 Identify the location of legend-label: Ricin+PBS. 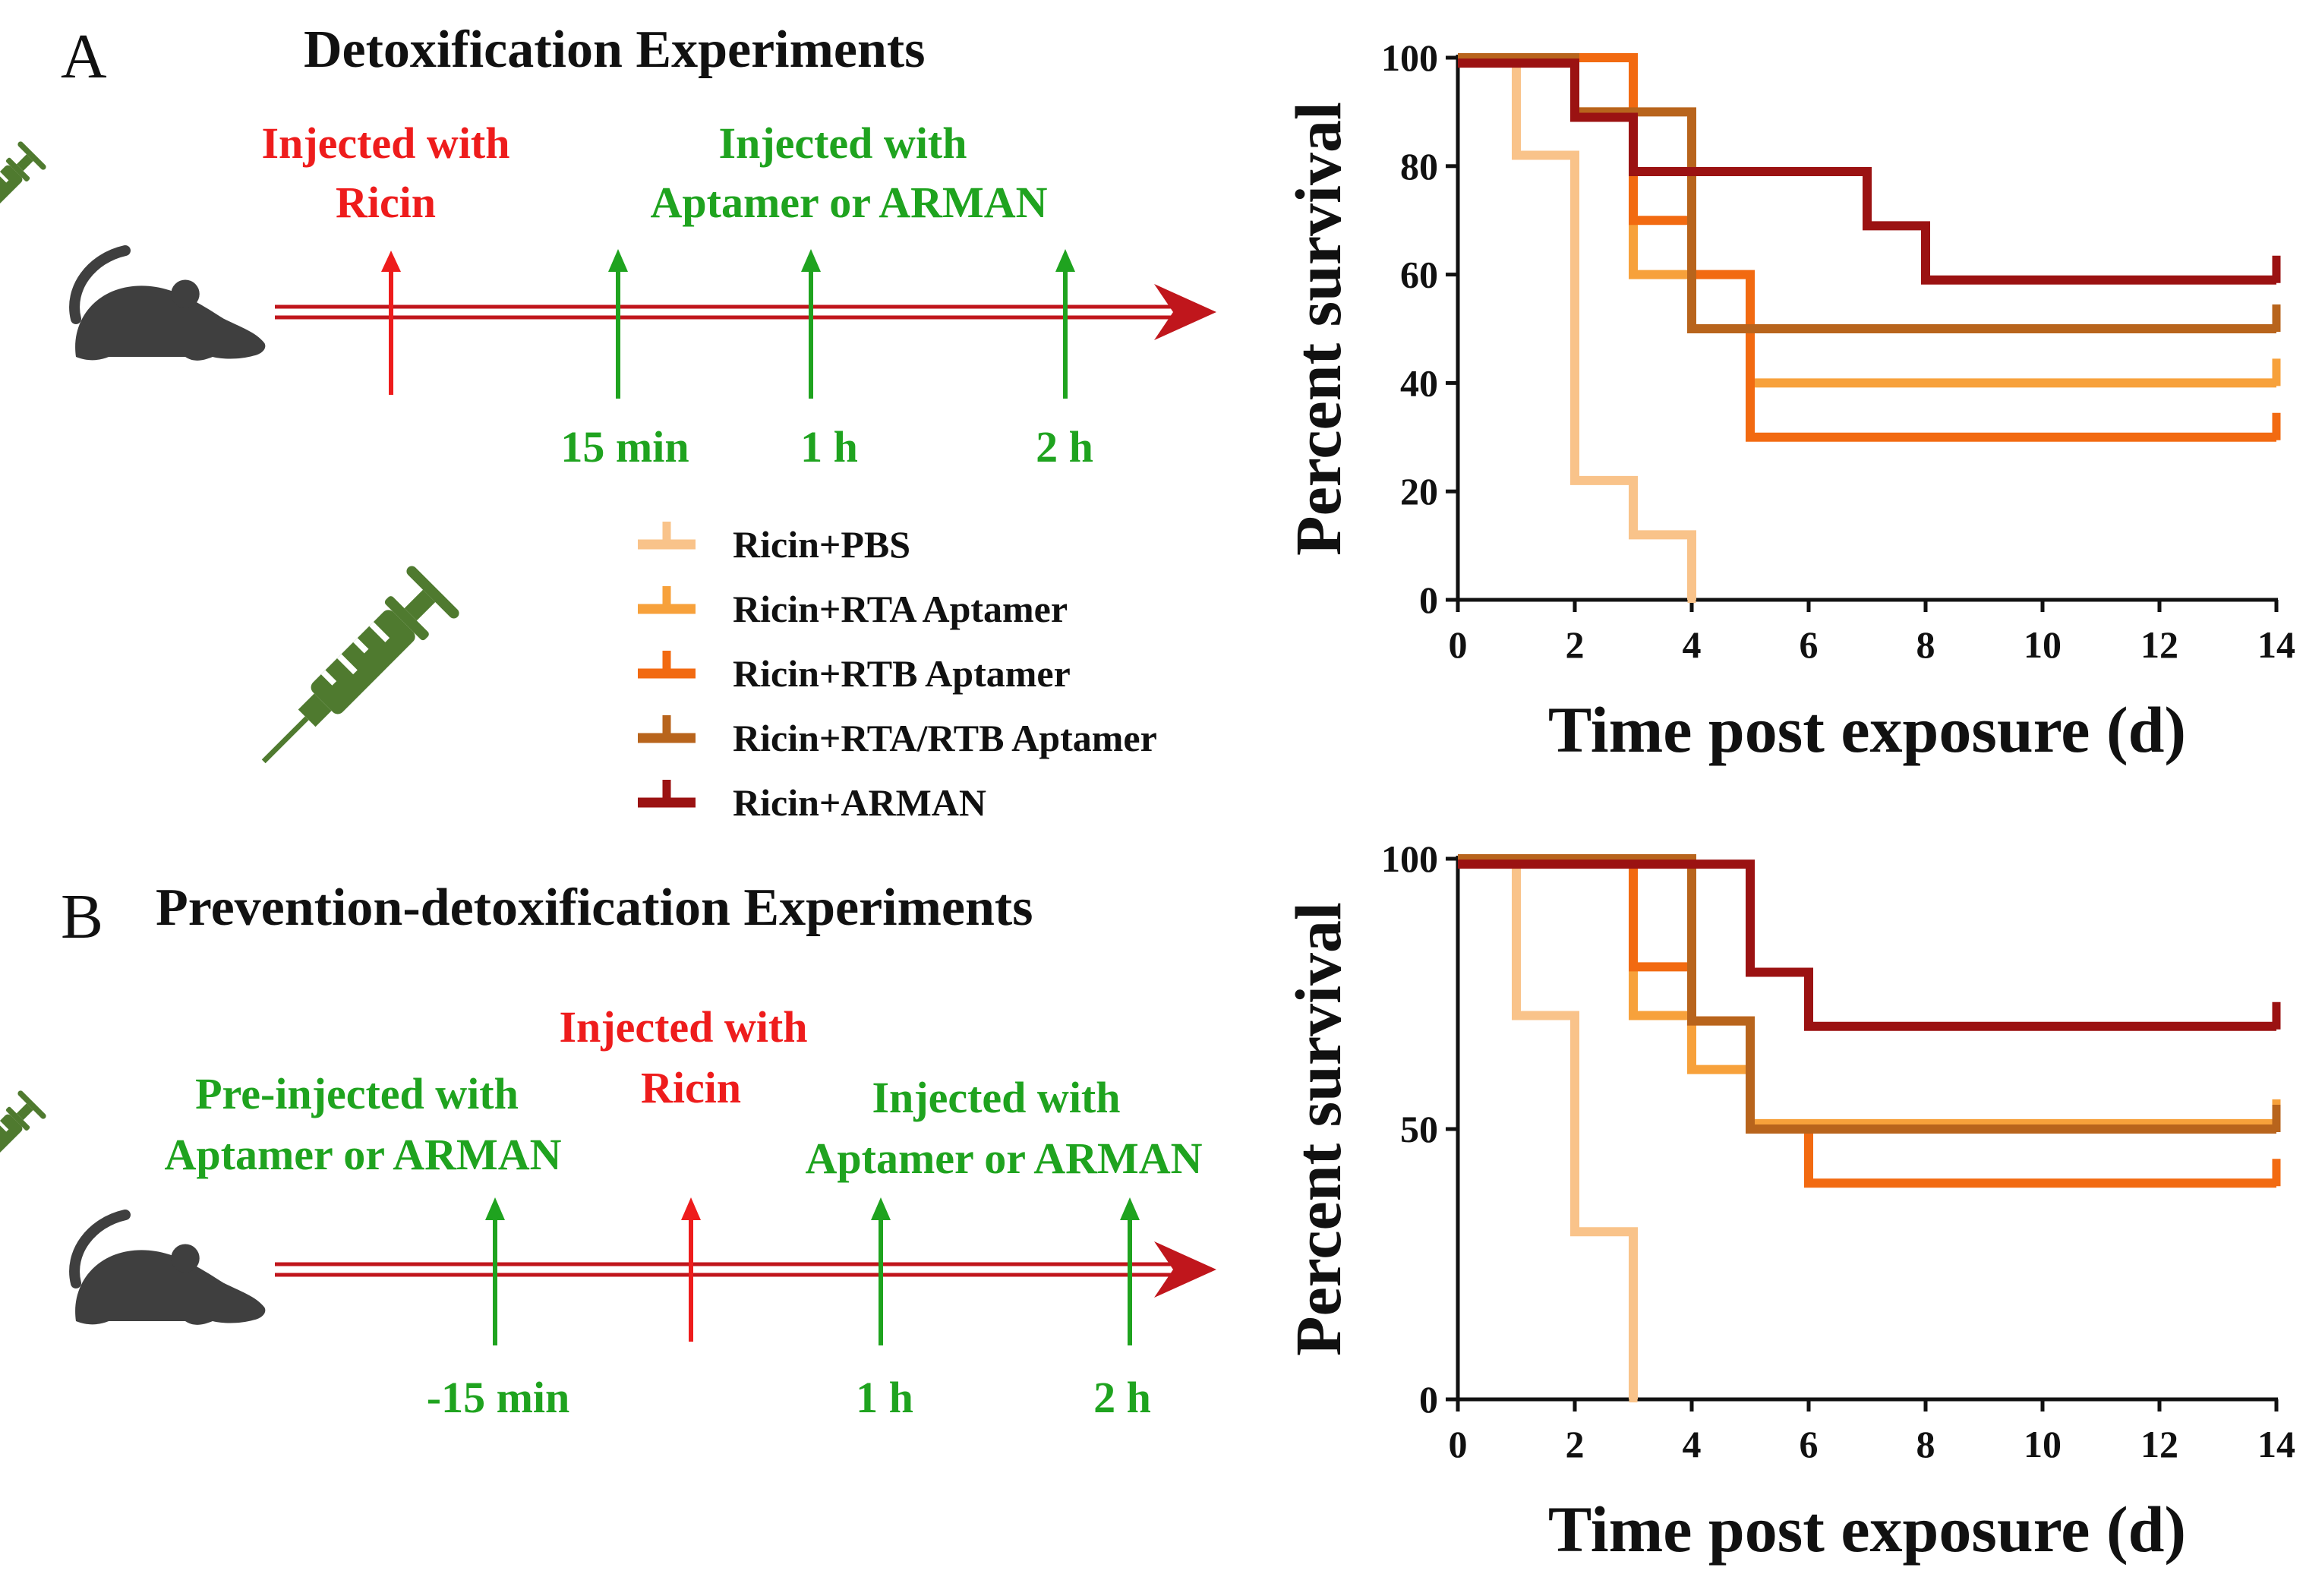
(821, 544).